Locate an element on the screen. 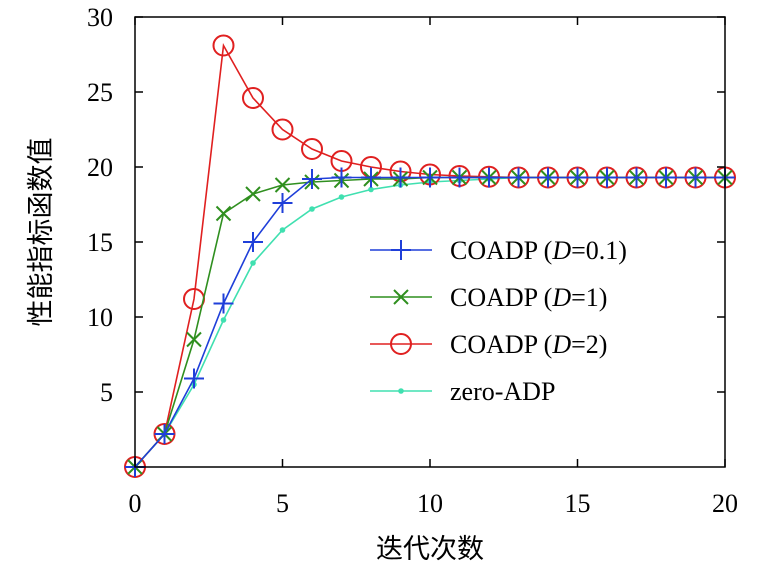 This screenshot has width=768, height=567. legend-item: COADP (D=0.1) is located at coordinates (498, 250).